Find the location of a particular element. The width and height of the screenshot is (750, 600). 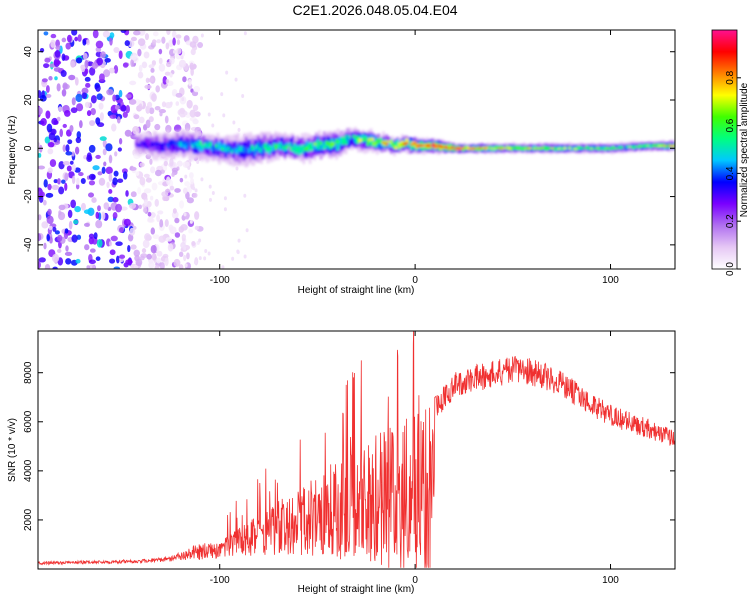

snr-x-axis-label: Height of straight line (km) is located at coordinates (356, 589).